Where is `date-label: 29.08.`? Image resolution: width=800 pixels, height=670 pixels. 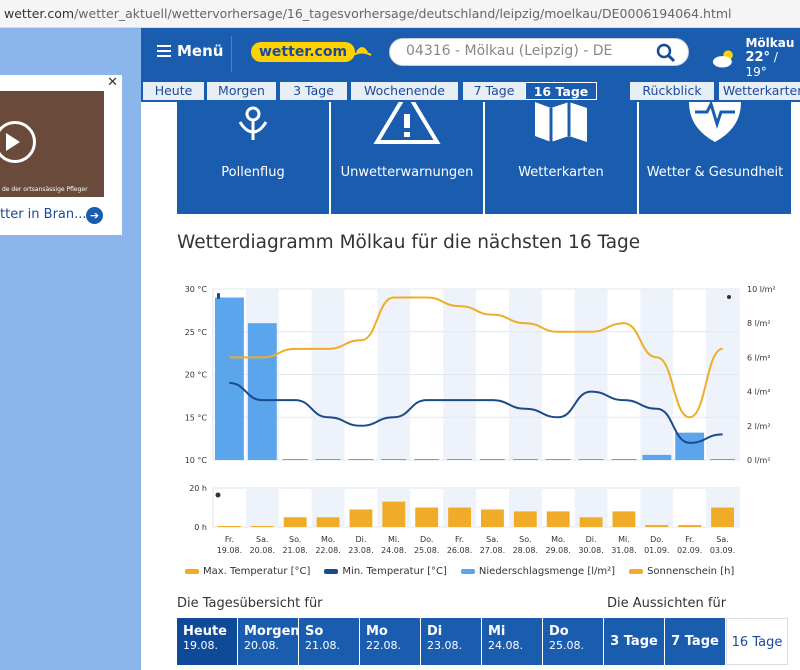
date-label: 29.08. is located at coordinates (557, 550).